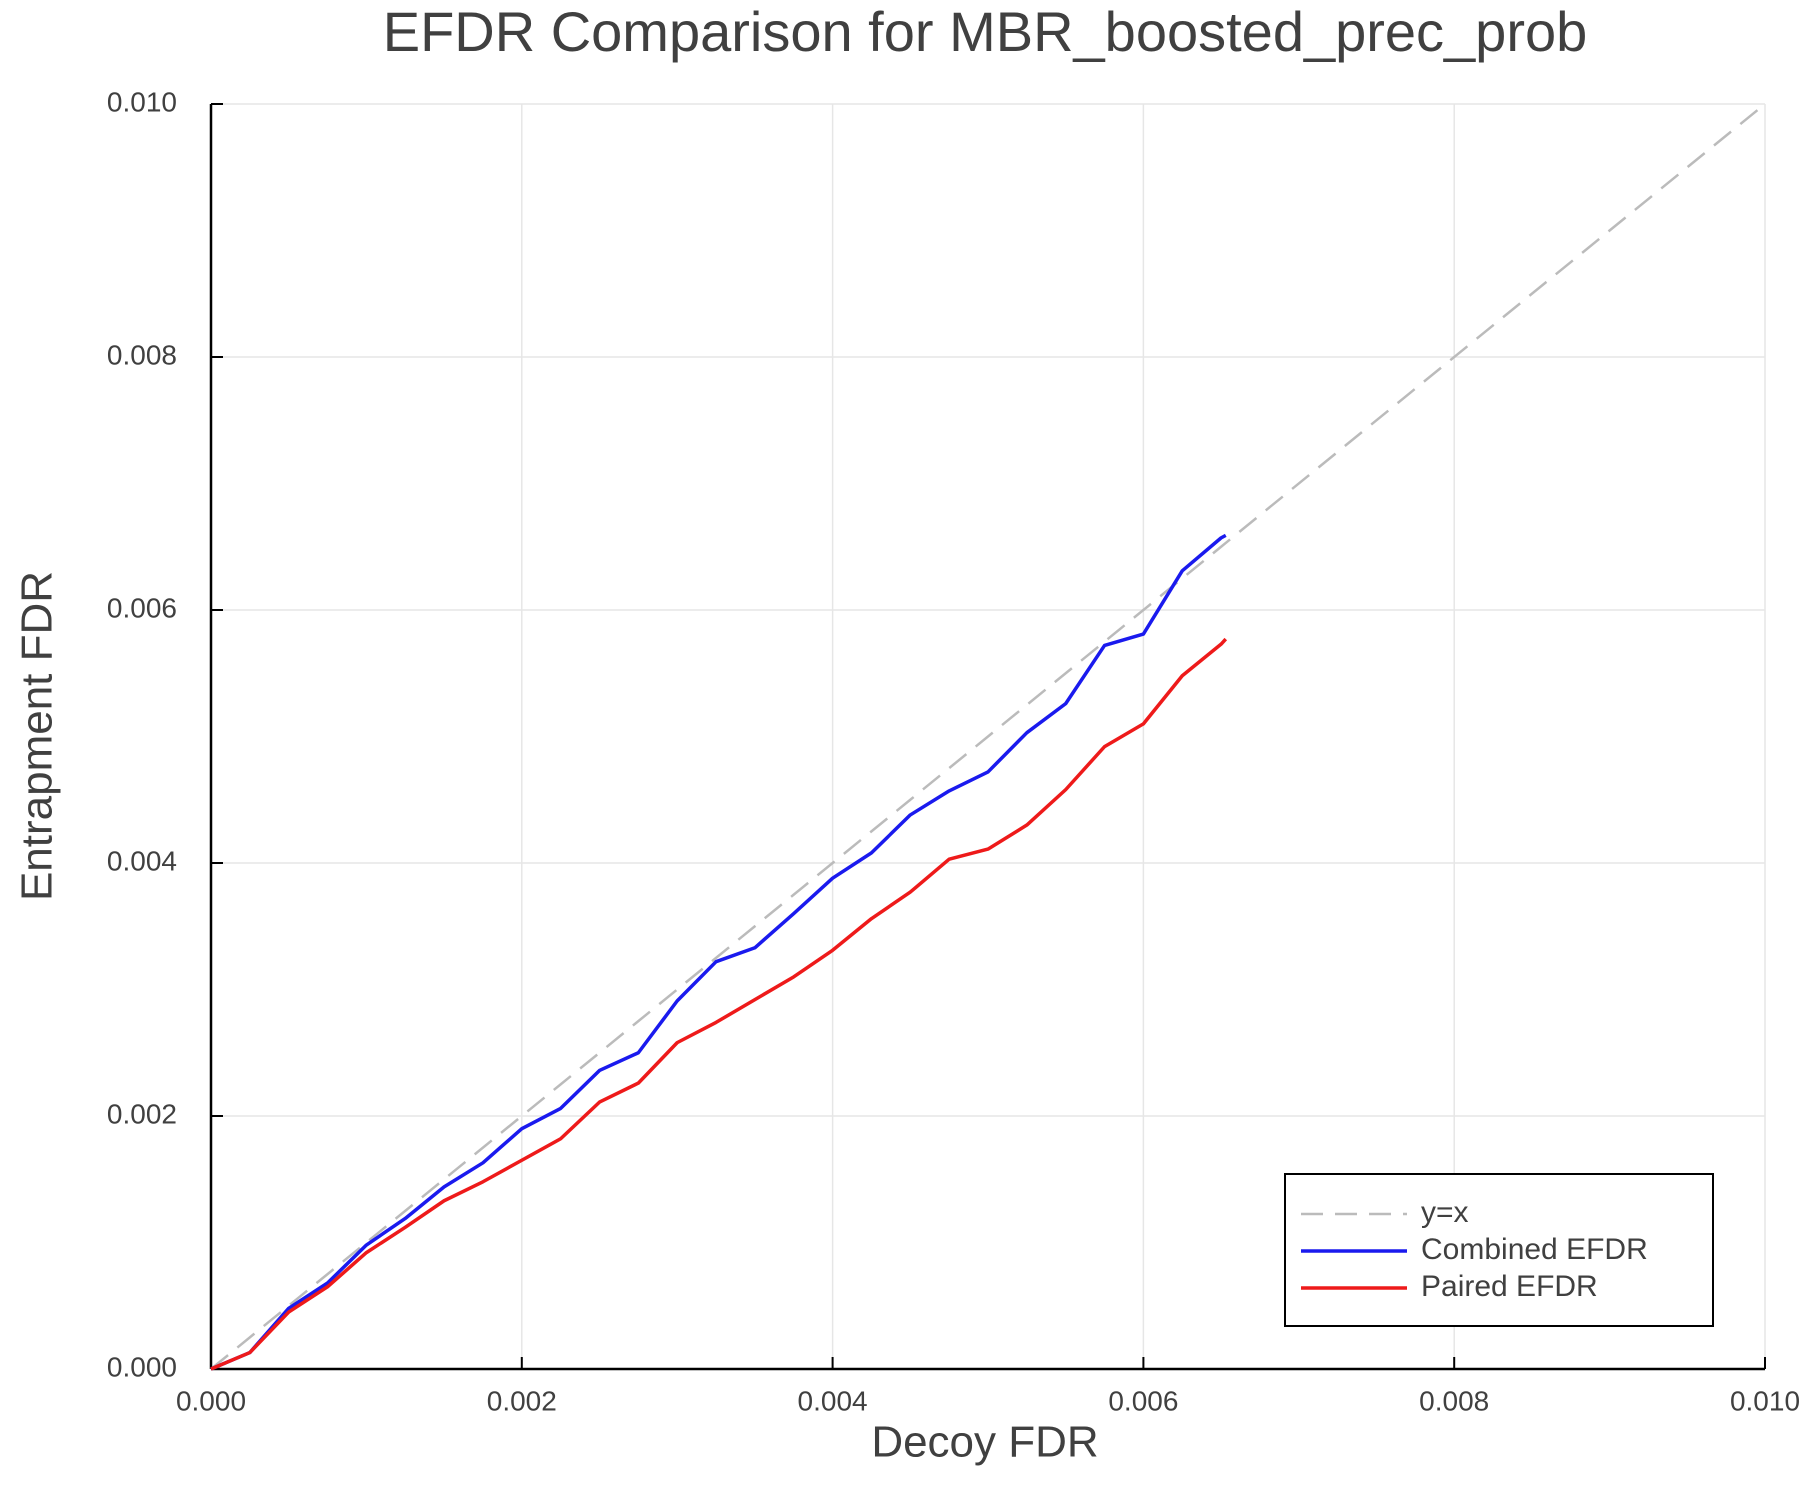 The width and height of the screenshot is (1800, 1500). I want to click on legend-label: Paired EFDR, so click(1509, 1286).